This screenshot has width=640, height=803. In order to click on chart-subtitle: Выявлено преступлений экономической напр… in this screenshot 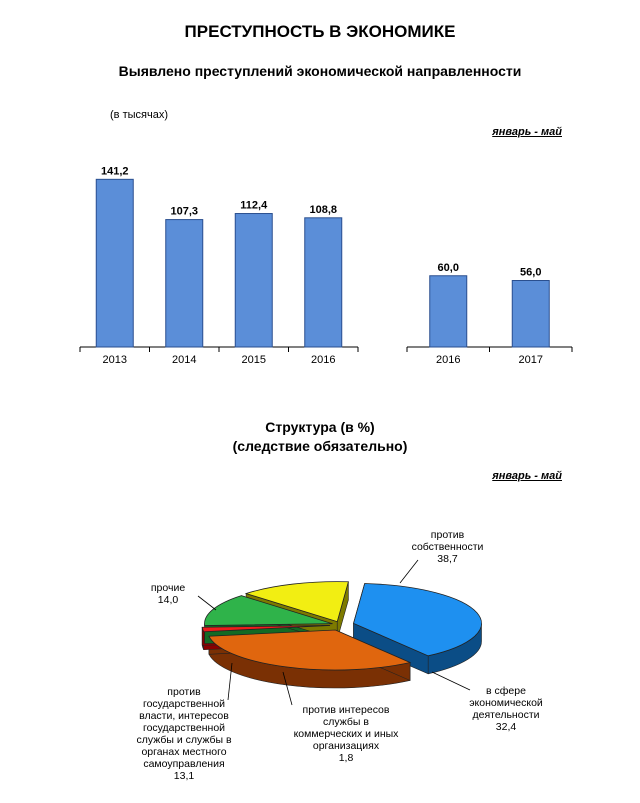, I will do `click(320, 71)`.